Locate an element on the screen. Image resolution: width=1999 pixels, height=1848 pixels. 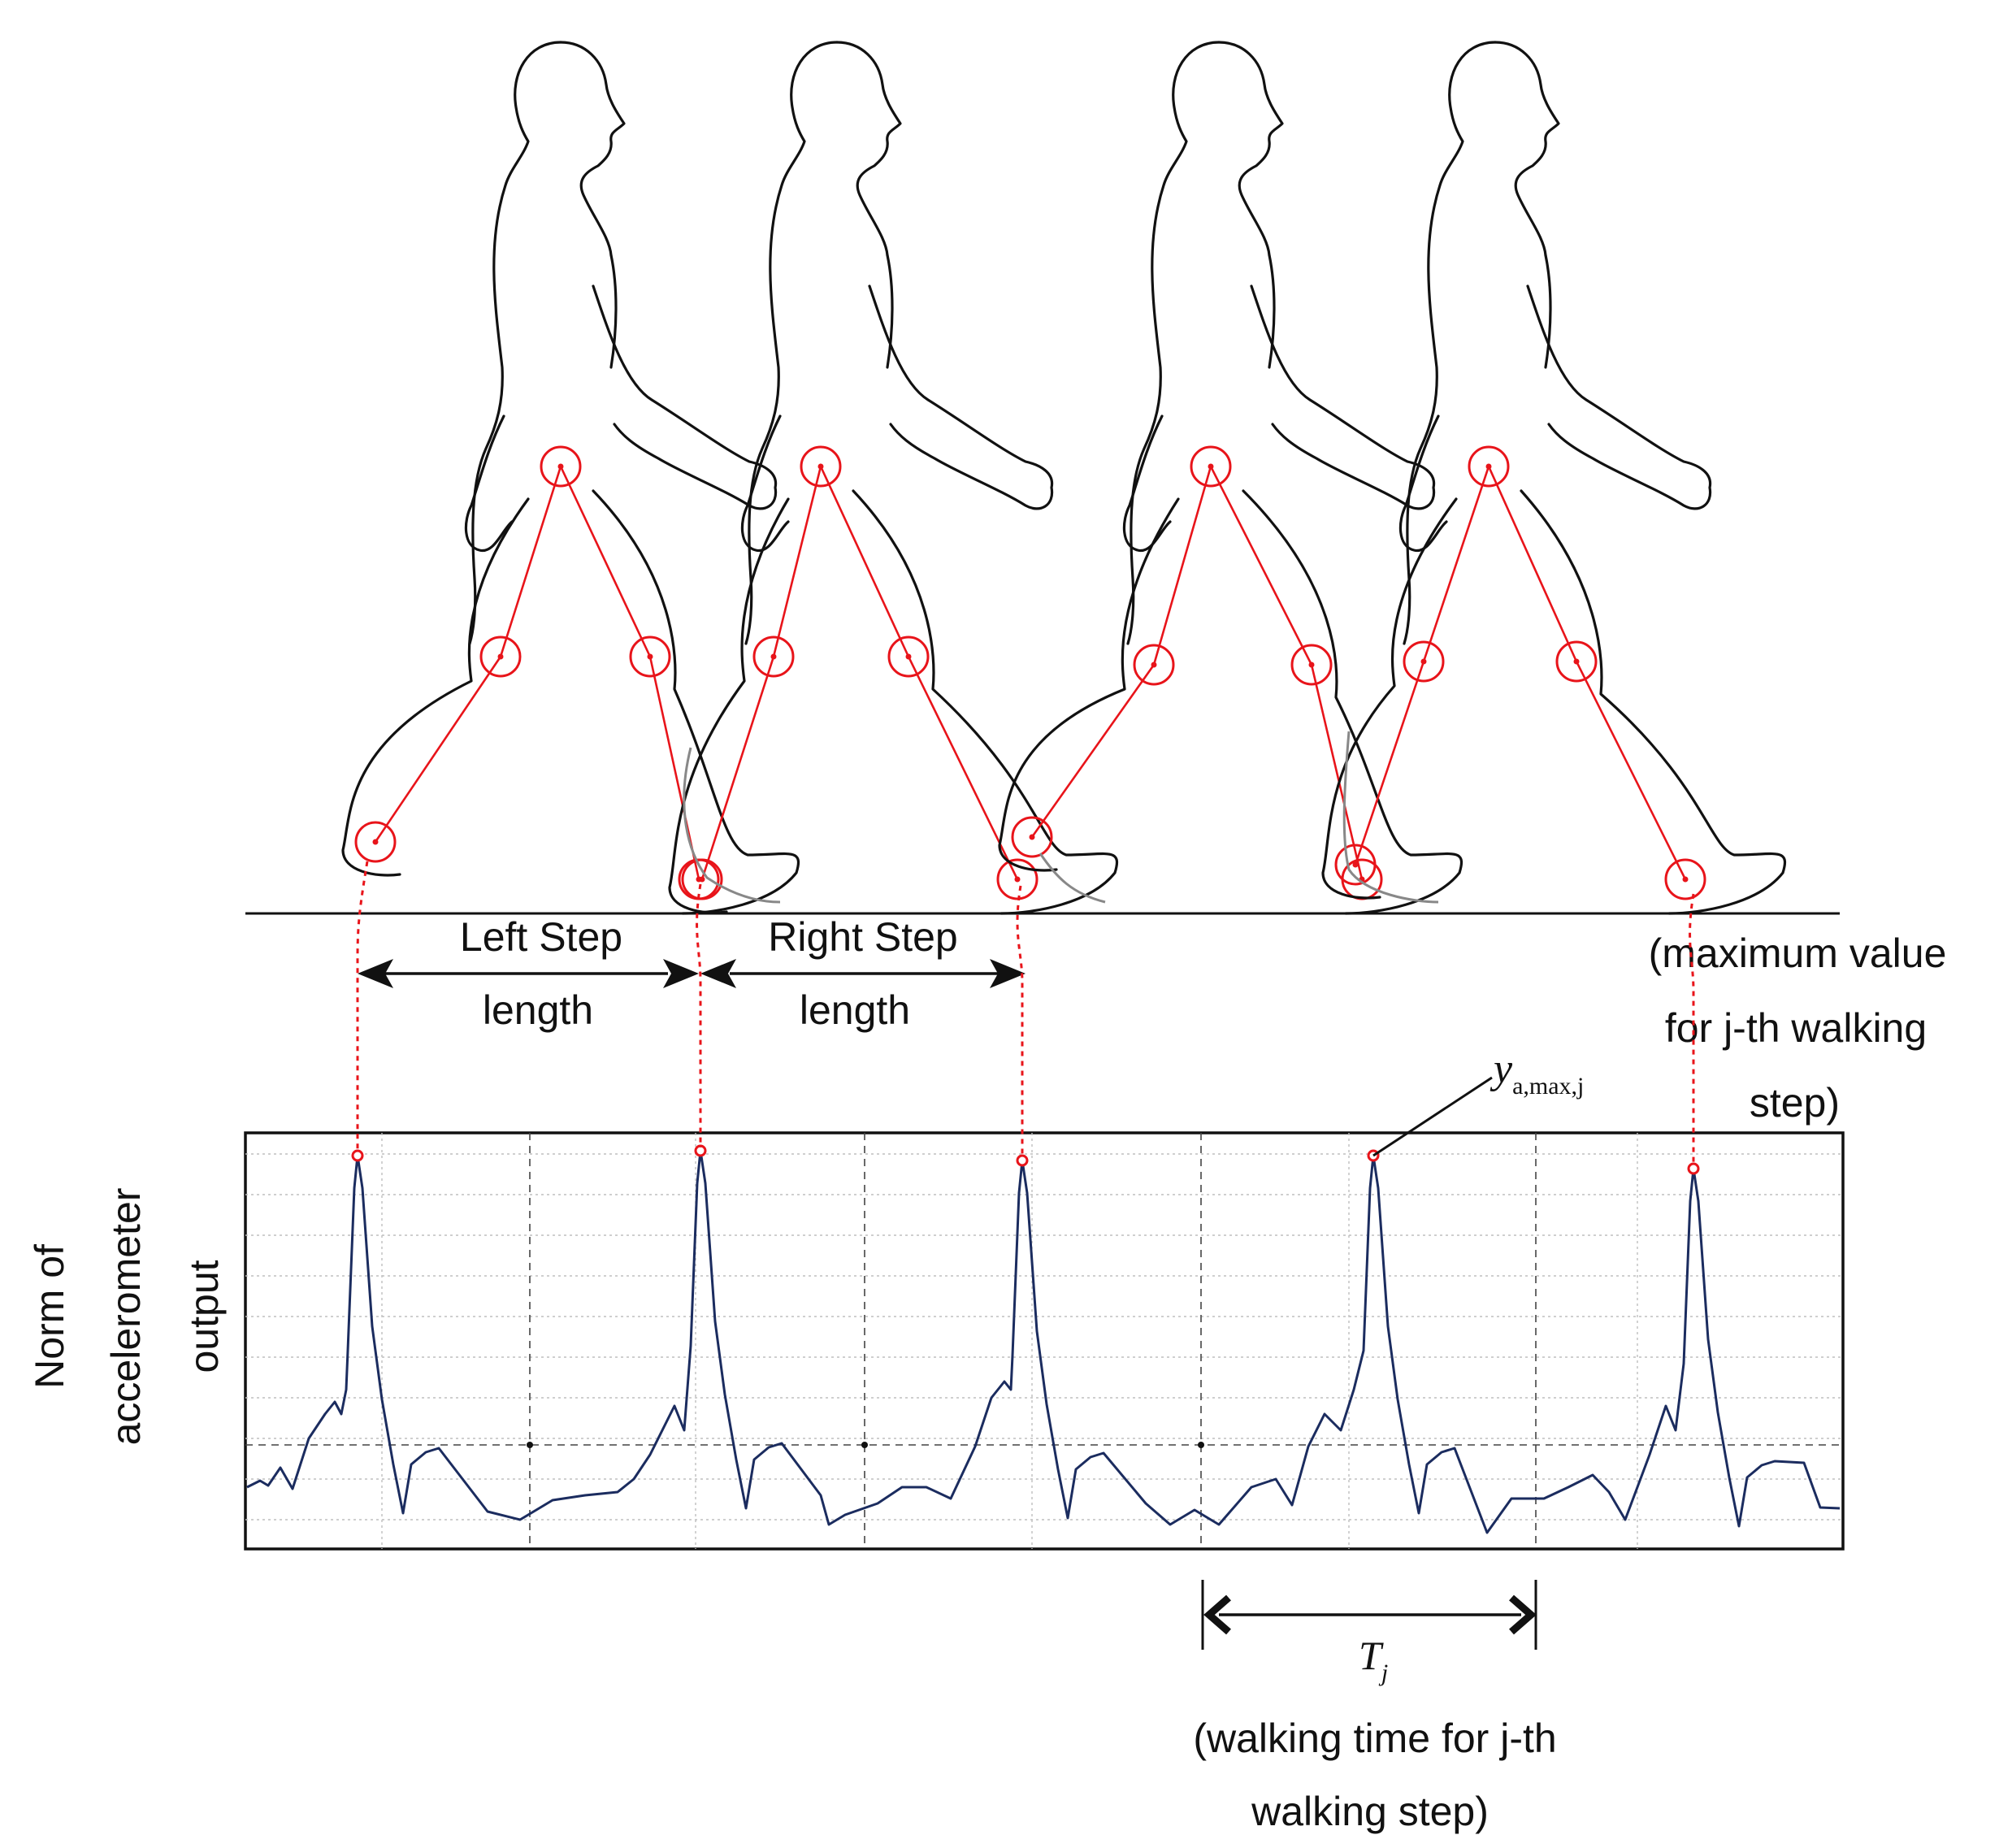
right-step-arrow is located at coordinates (863, 973).